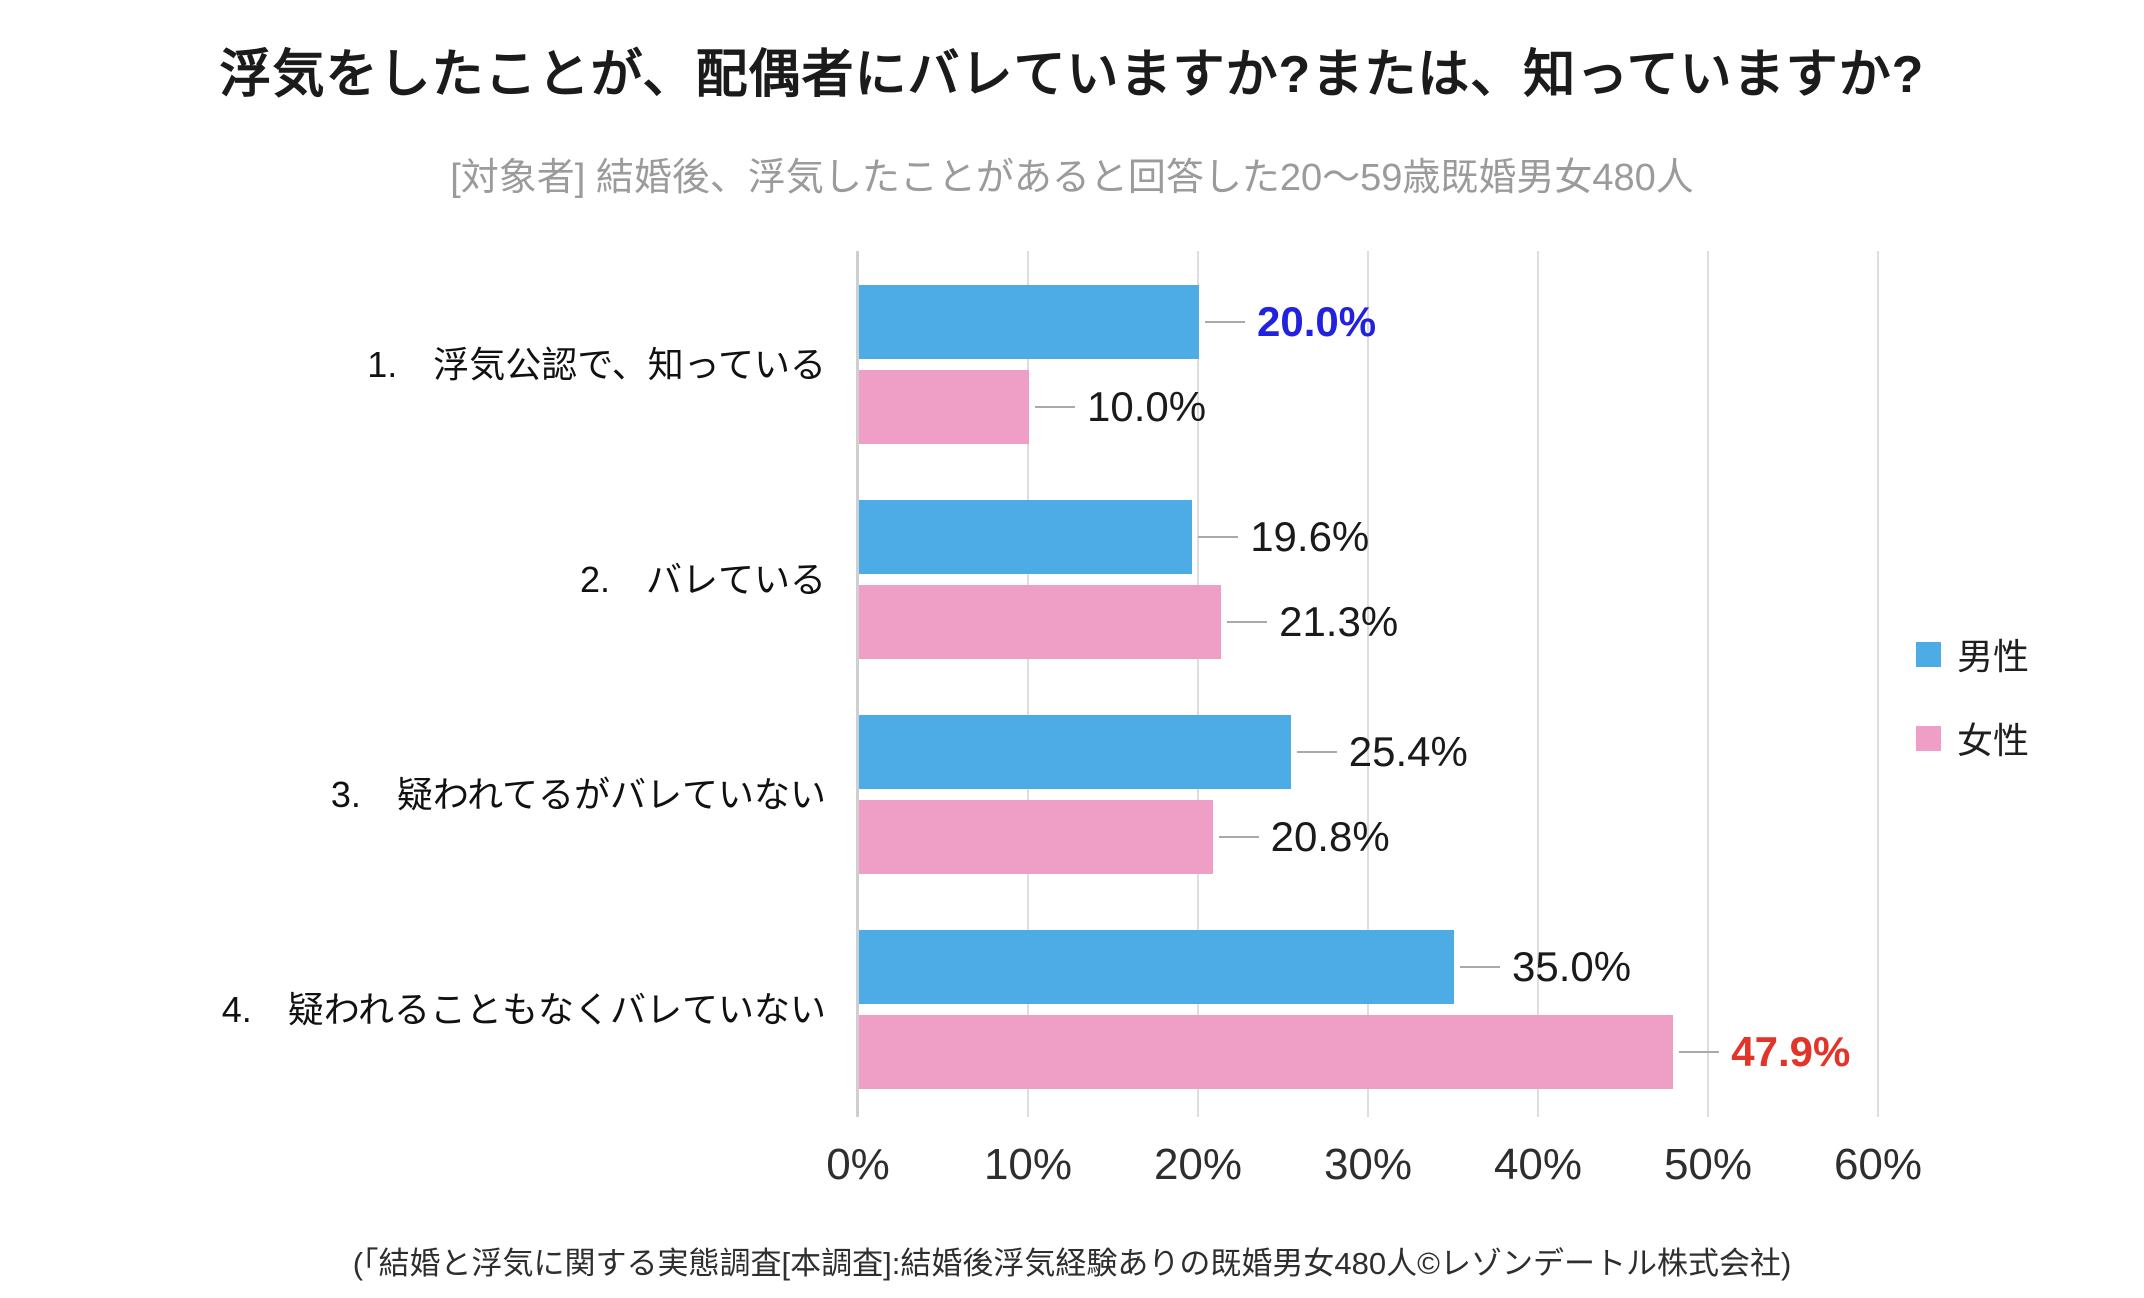  I want to click on gridline-50%, so click(1708, 684).